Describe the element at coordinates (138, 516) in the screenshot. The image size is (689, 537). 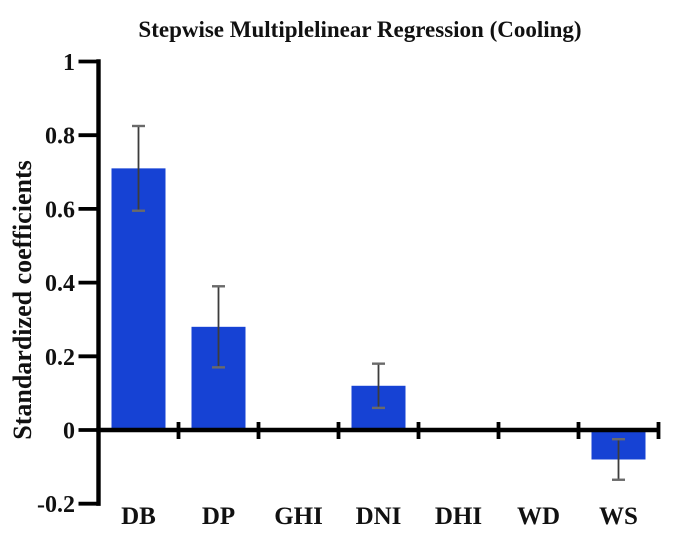
I see `x-category-label-db: DB` at that location.